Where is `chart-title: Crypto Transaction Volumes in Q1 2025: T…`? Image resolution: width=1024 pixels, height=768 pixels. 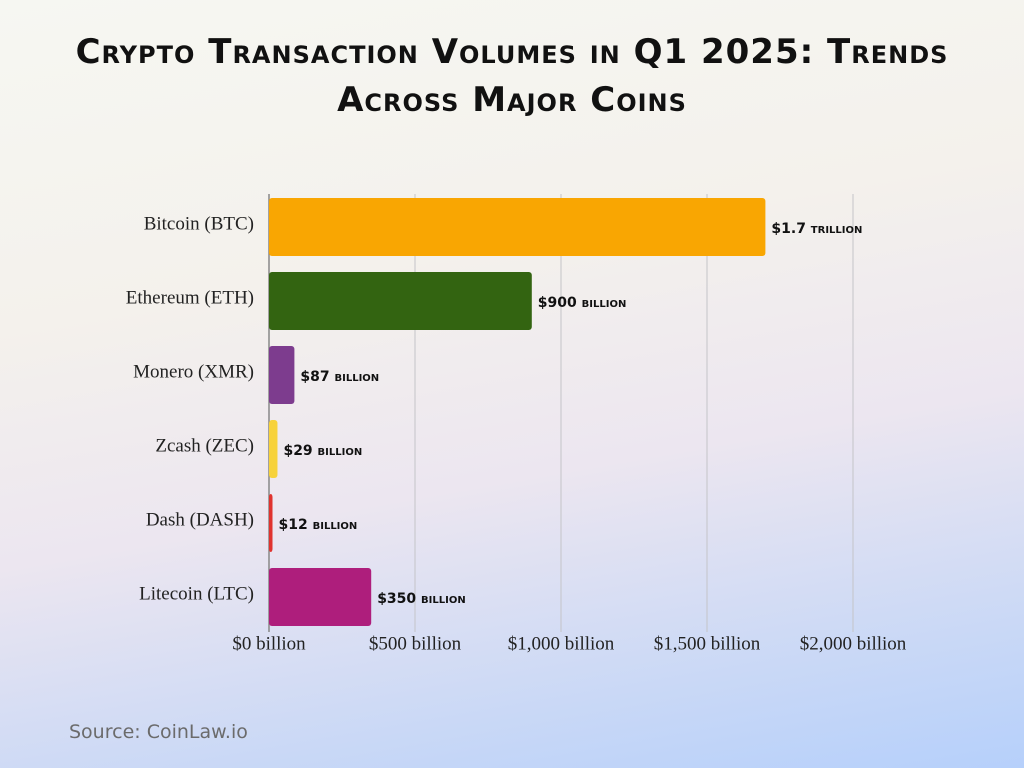
chart-title: Crypto Transaction Volumes in Q1 2025: T… is located at coordinates (512, 76).